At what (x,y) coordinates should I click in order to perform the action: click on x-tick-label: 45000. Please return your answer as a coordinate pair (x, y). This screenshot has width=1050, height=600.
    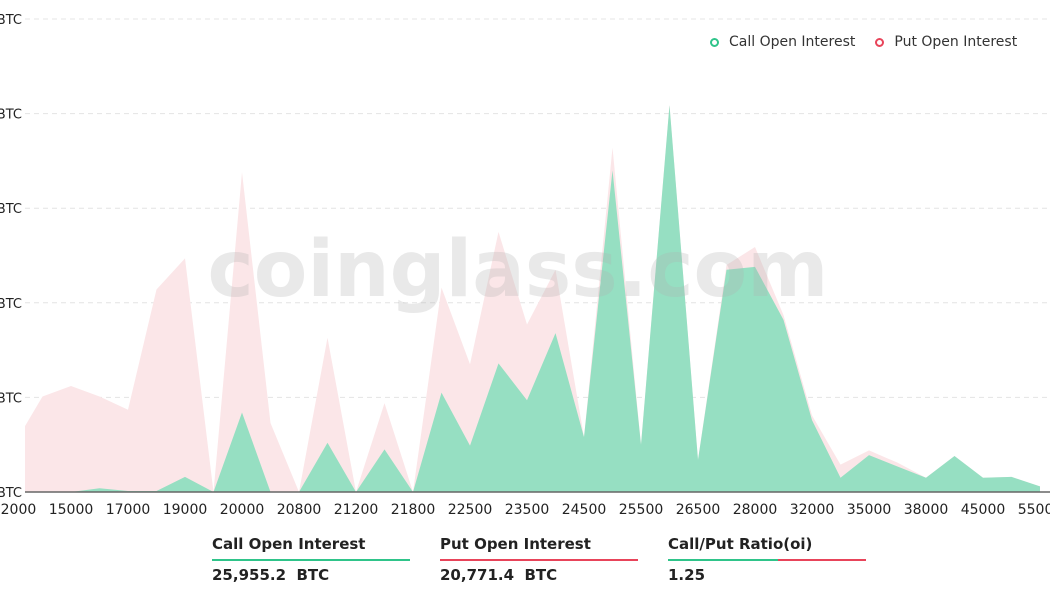
    Looking at the image, I should click on (983, 510).